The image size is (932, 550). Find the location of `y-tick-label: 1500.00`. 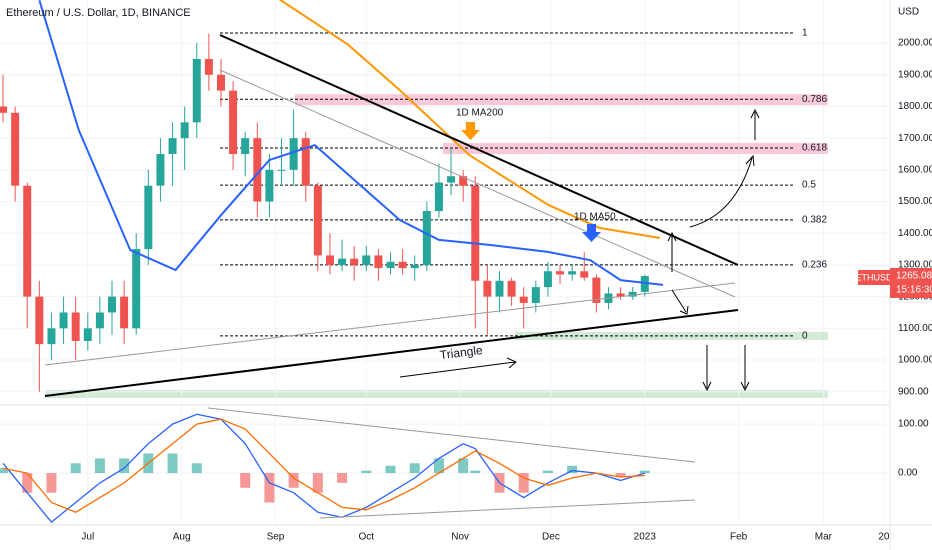

y-tick-label: 1500.00 is located at coordinates (915, 201).